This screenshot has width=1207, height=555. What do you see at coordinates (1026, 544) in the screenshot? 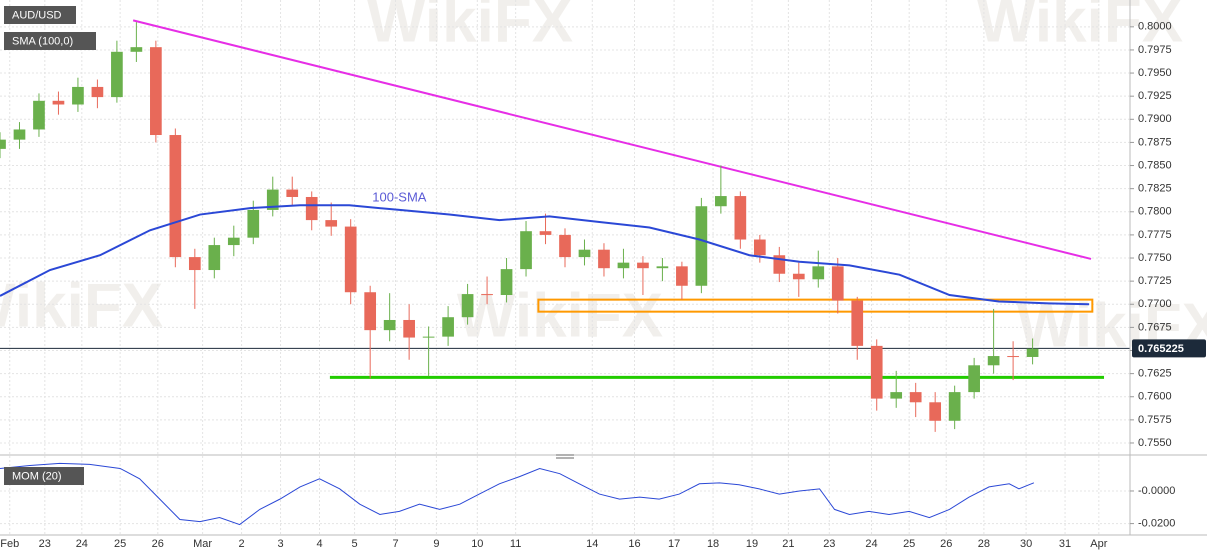
I see `x-tick-label: 30` at bounding box center [1026, 544].